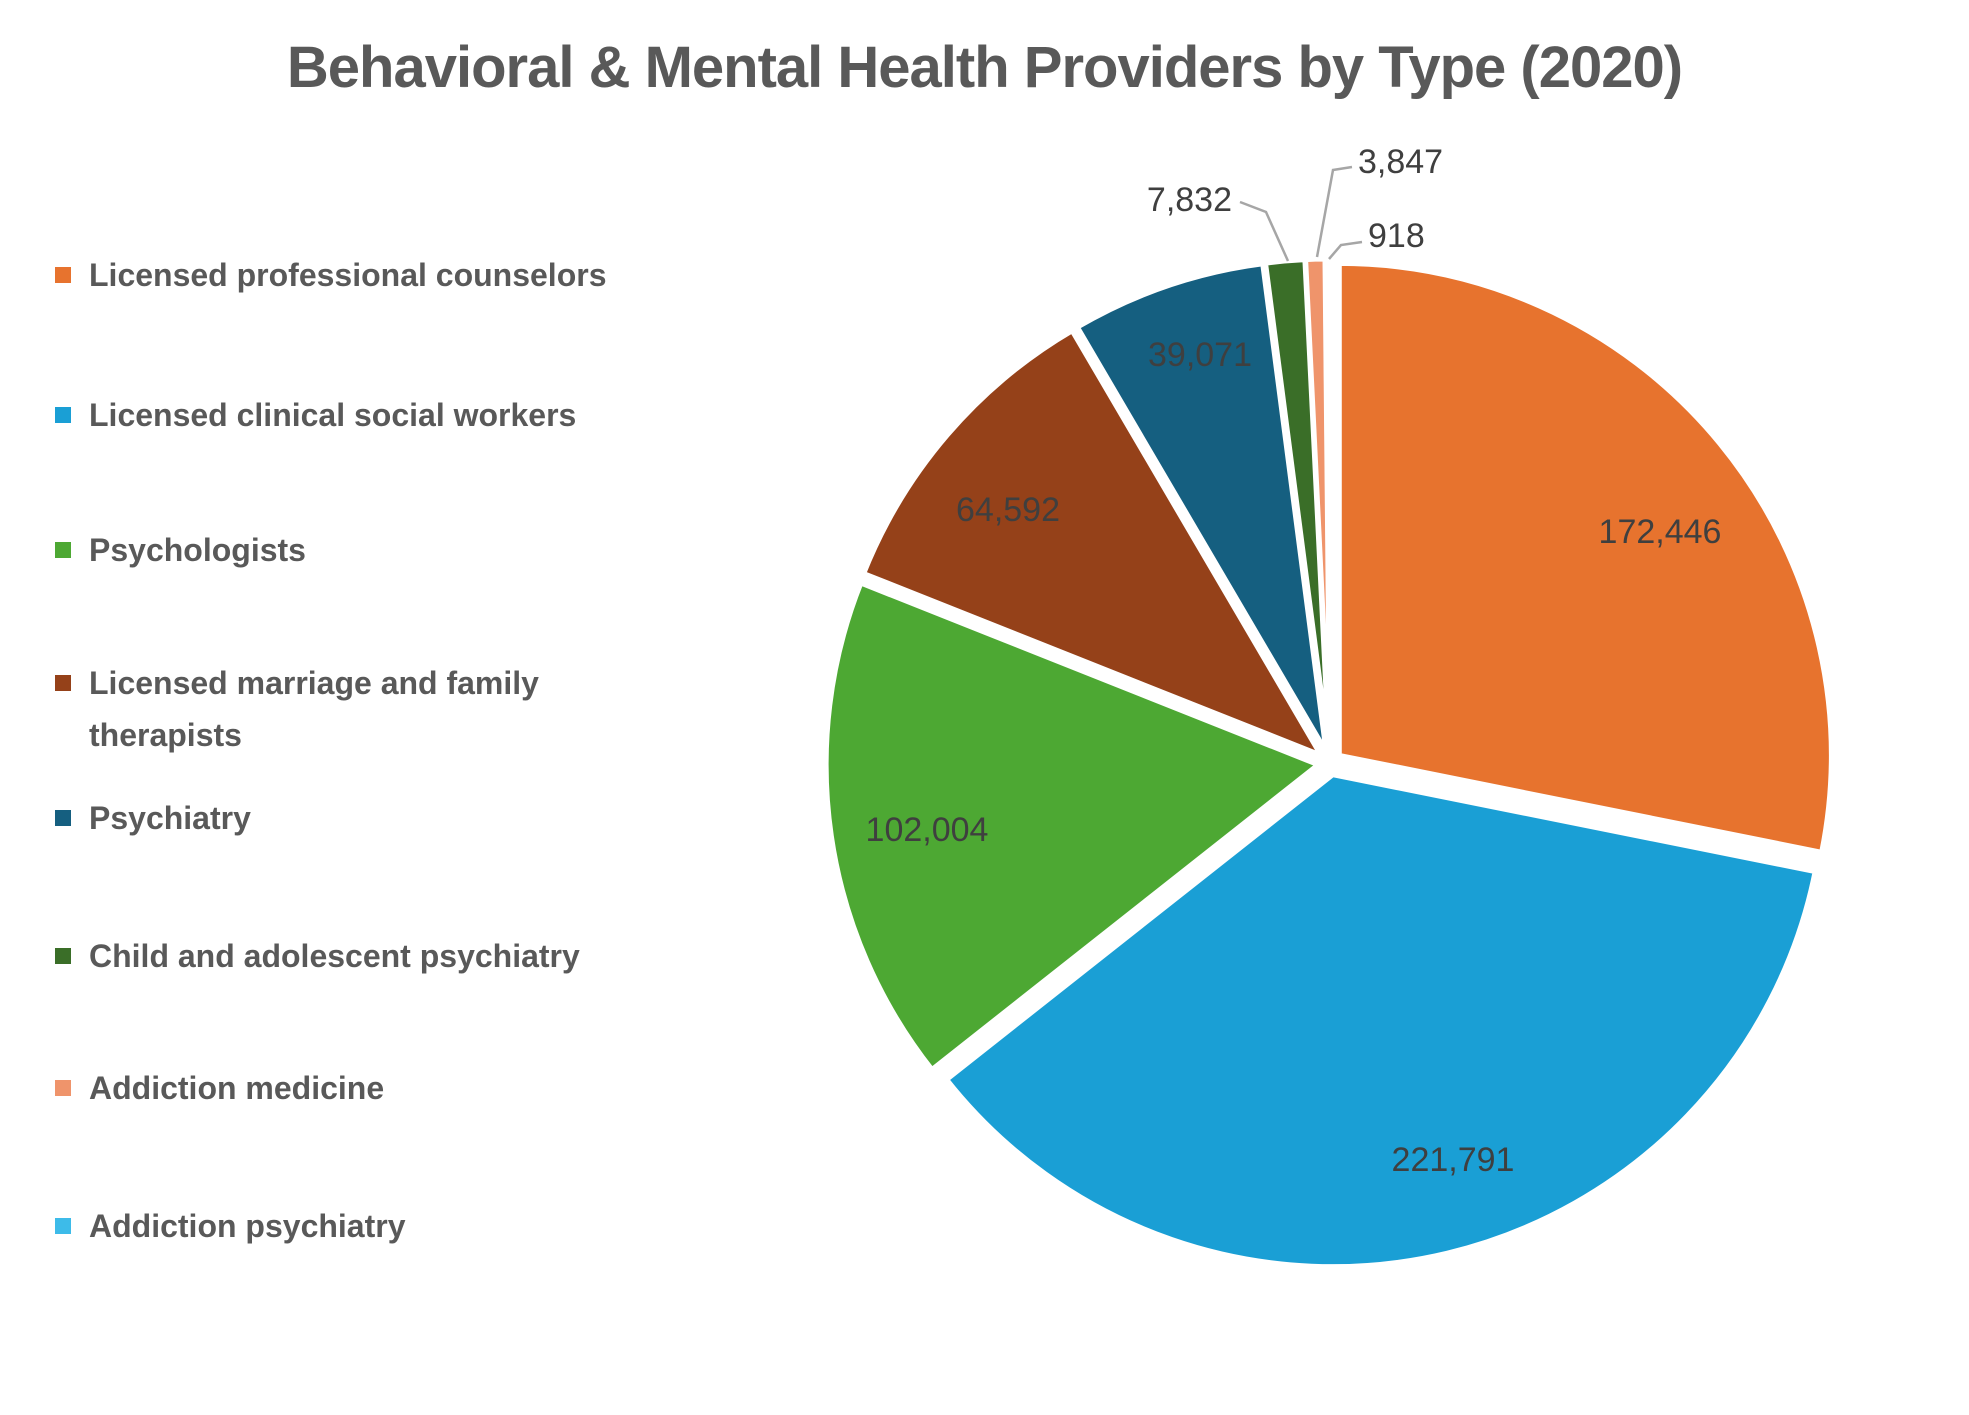 Image resolution: width=1969 pixels, height=1415 pixels. I want to click on leader-line-child-and-adolescent-psychiatry, so click(1264, 231).